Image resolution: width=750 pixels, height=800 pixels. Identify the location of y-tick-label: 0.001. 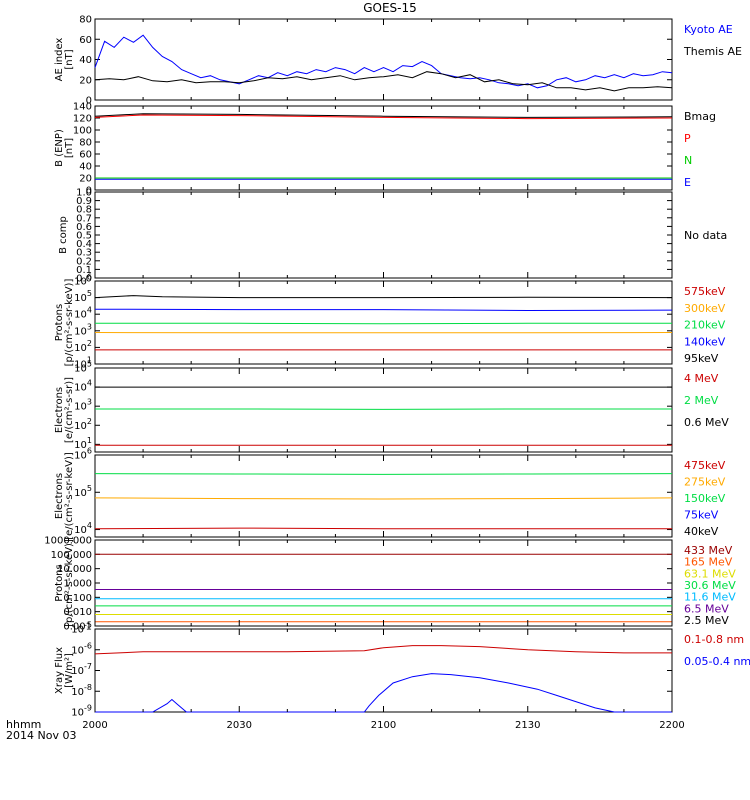
(77, 627).